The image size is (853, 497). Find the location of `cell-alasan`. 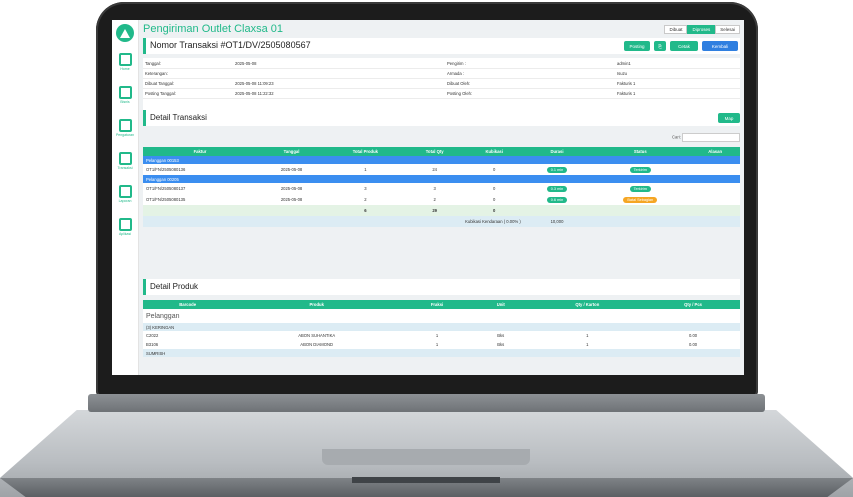

cell-alasan is located at coordinates (715, 188).